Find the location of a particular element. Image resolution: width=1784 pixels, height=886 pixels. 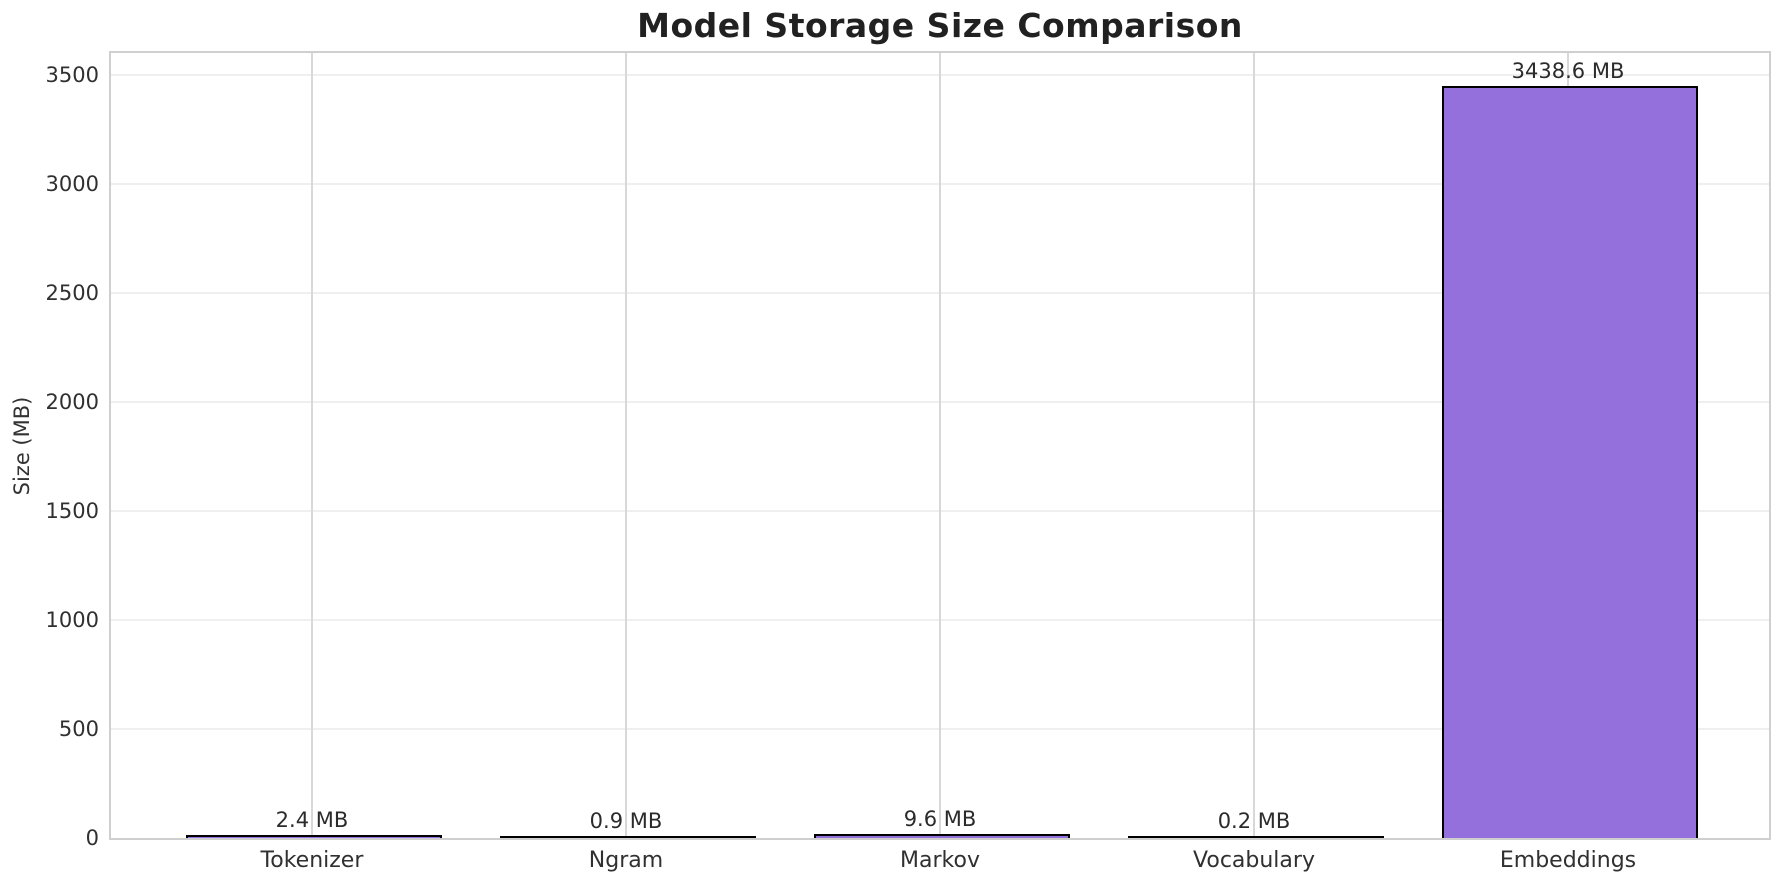

bar-value-label: 9.6 MB is located at coordinates (940, 818).